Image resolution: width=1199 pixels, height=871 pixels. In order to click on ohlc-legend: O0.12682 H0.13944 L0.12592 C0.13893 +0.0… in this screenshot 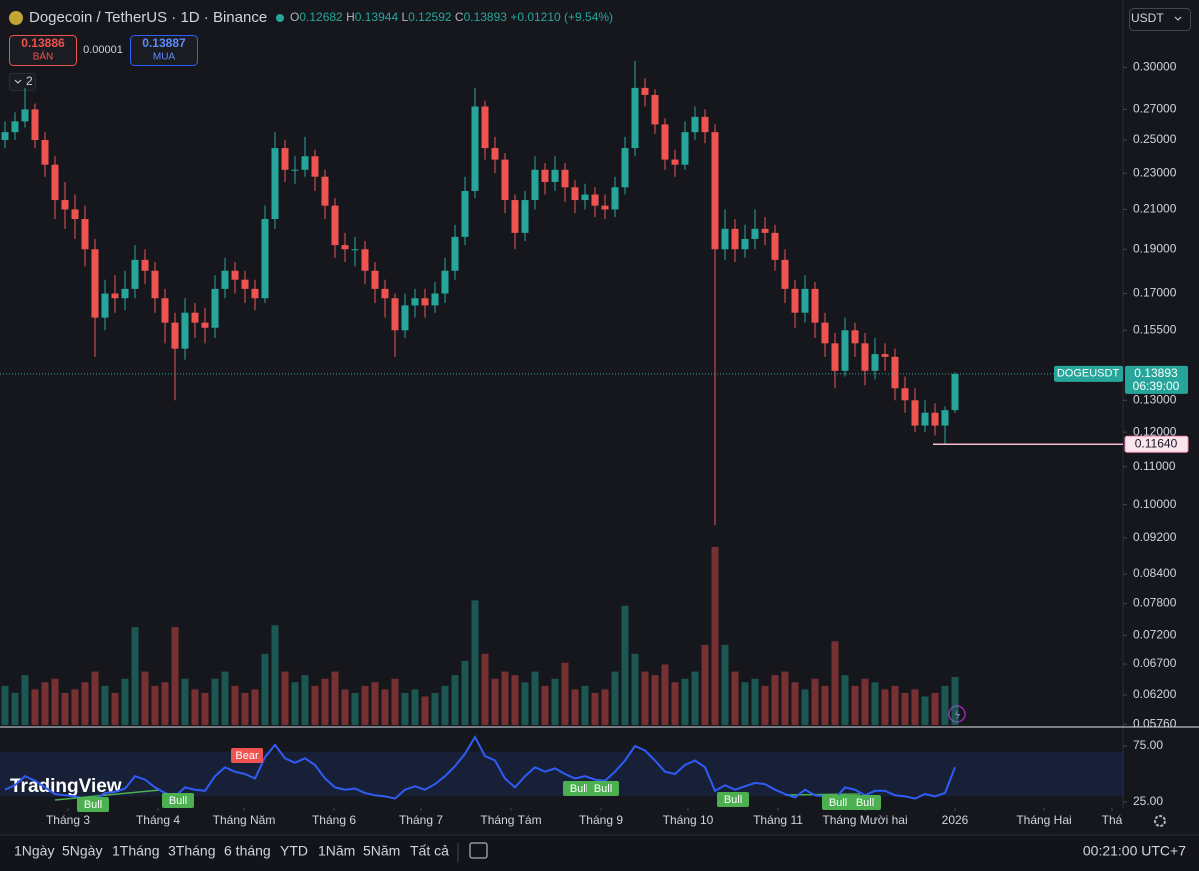, I will do `click(451, 17)`.